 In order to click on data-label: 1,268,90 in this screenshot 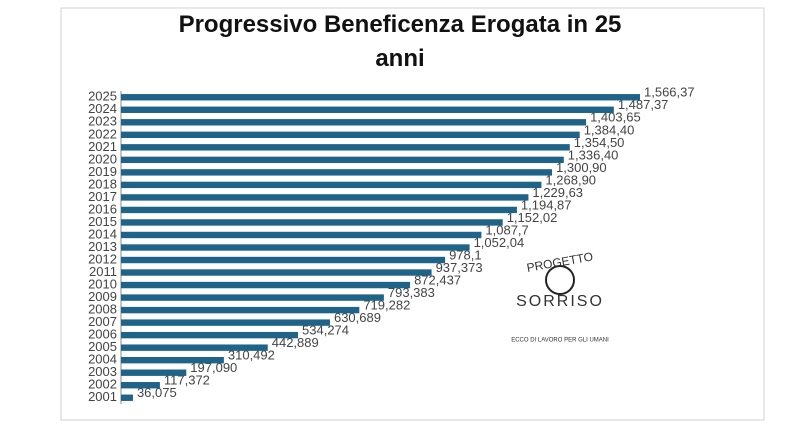, I will do `click(570, 179)`.